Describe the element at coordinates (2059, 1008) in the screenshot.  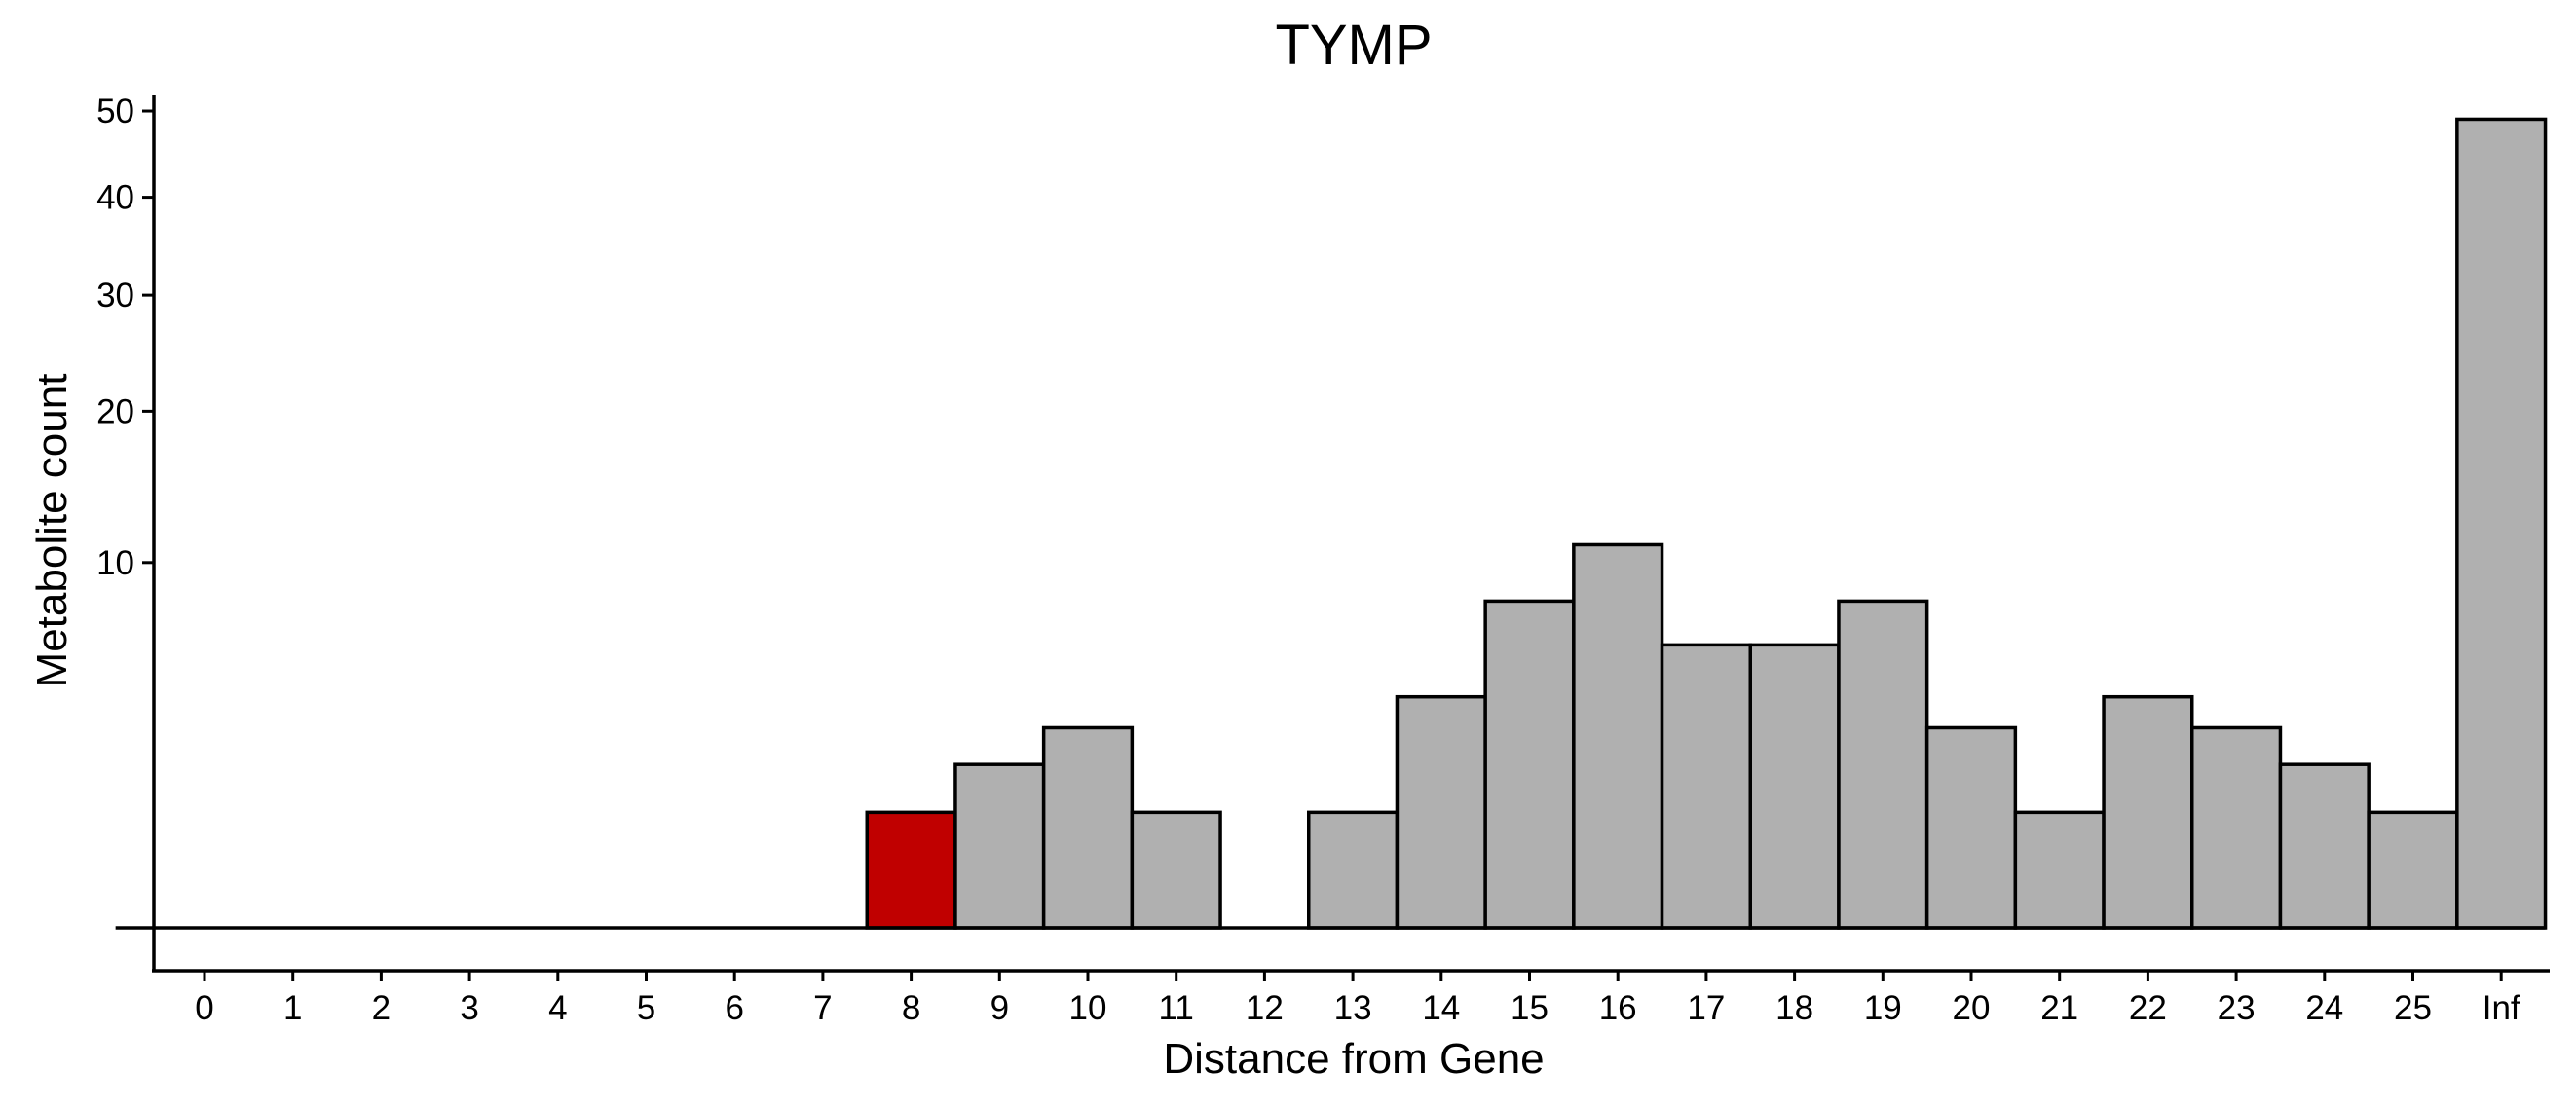
I see `x-tick-label: 21` at that location.